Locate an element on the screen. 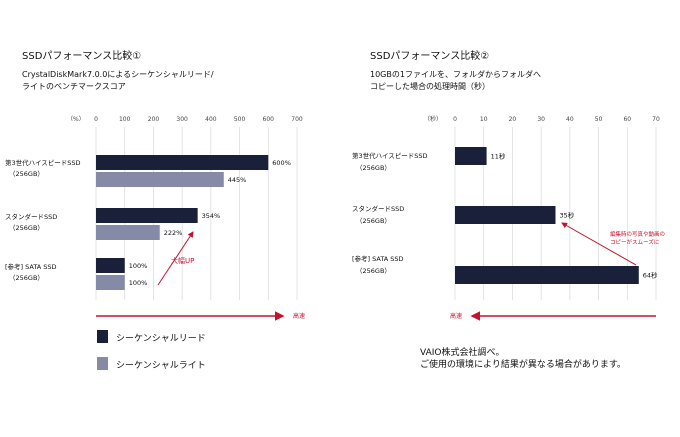 The width and height of the screenshot is (680, 437). chart1-title: SSDパフォーマンス比較① is located at coordinates (82, 56).